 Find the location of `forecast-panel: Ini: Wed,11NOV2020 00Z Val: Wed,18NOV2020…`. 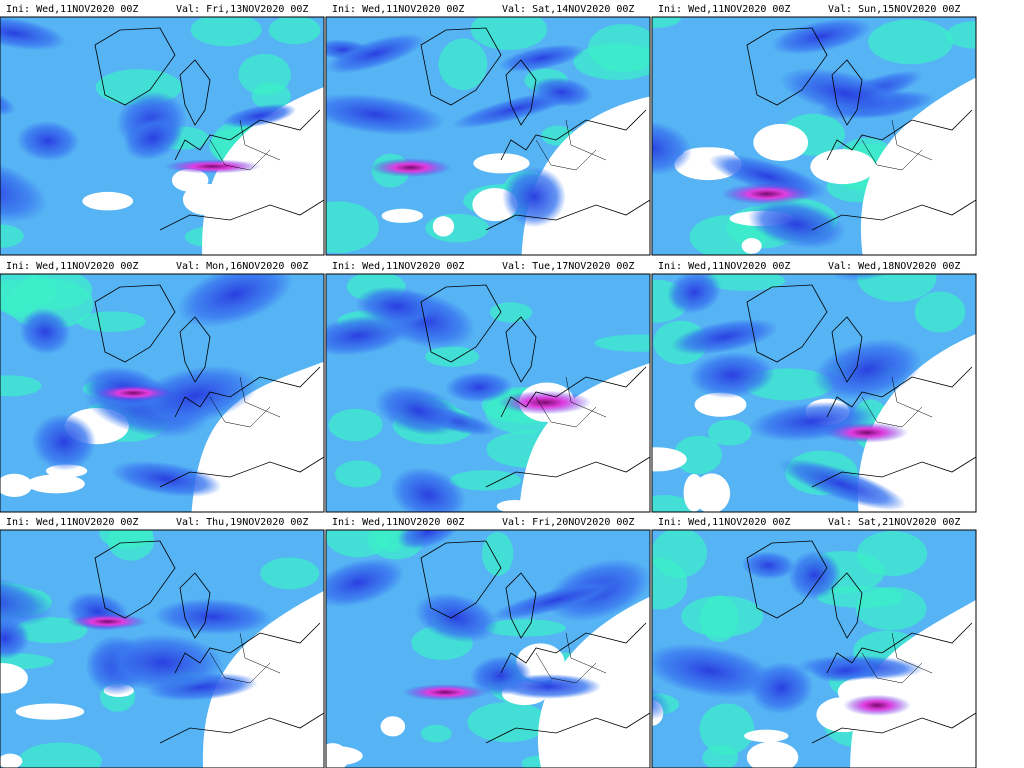

forecast-panel: Ini: Wed,11NOV2020 00Z Val: Wed,18NOV2020… is located at coordinates (814, 387).